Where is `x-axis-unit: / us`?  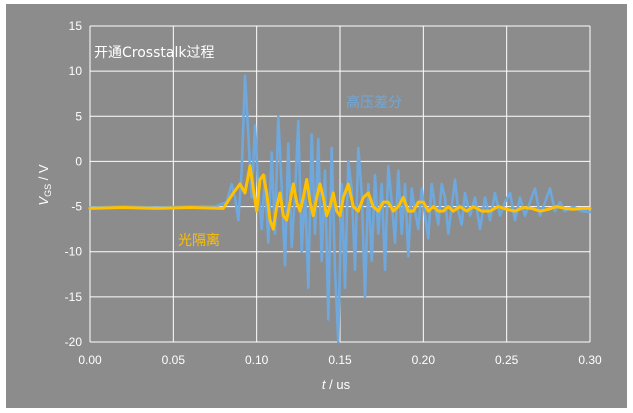
x-axis-unit: / us is located at coordinates (338, 384).